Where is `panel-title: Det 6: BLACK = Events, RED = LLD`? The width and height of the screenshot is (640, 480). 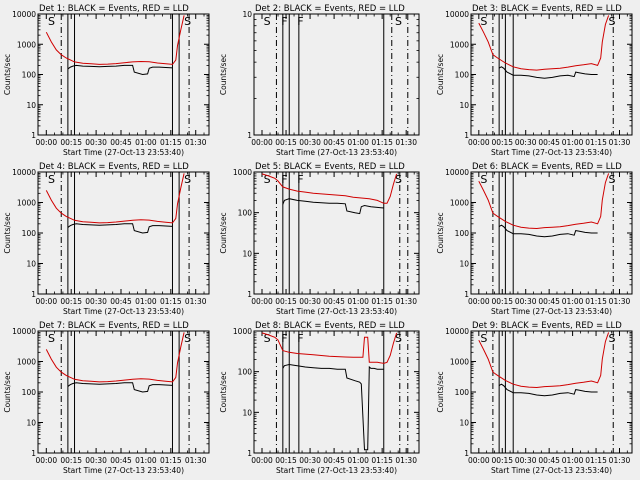 panel-title: Det 6: BLACK = Events, RED = LLD is located at coordinates (547, 167).